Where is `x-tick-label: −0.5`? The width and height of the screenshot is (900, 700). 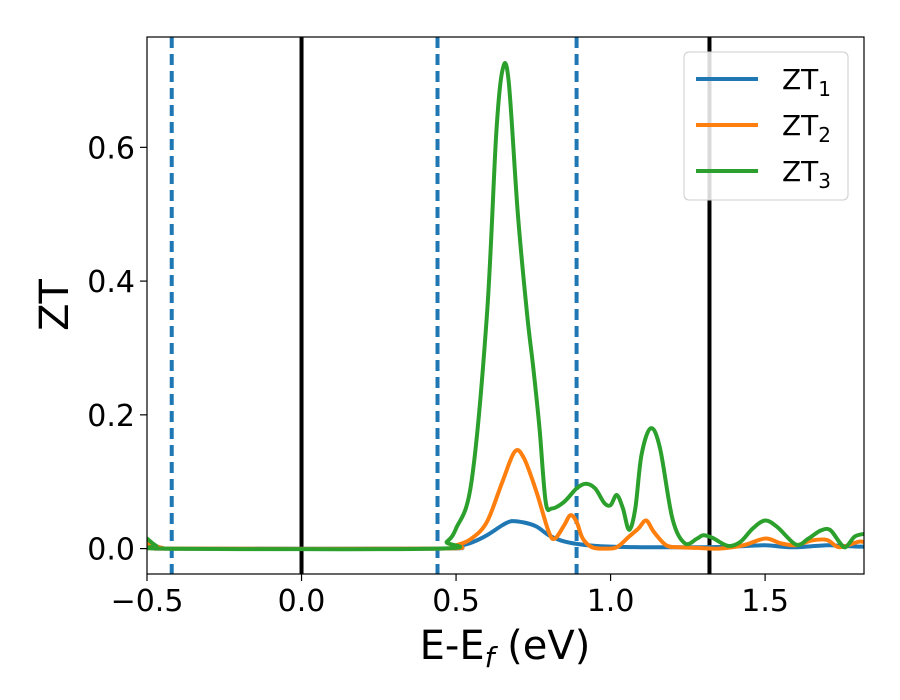 x-tick-label: −0.5 is located at coordinates (147, 601).